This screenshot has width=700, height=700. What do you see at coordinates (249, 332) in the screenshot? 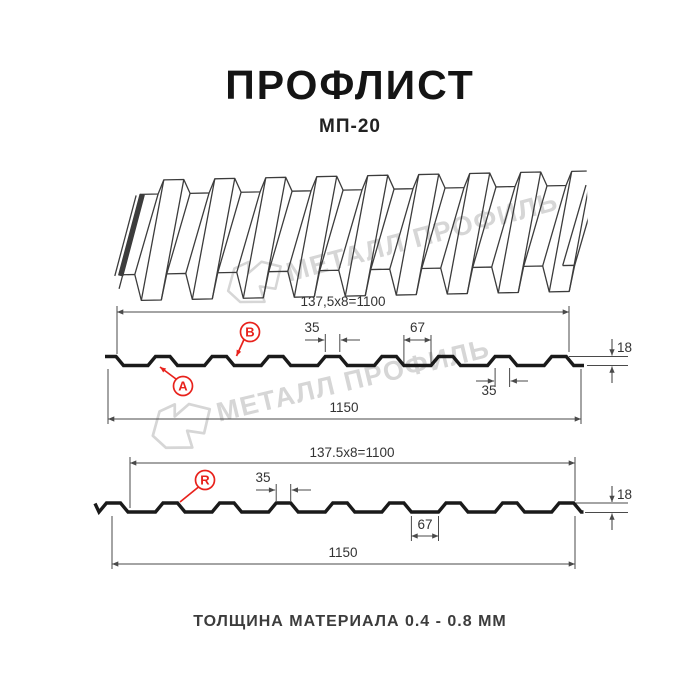
I see `label-b: B` at bounding box center [249, 332].